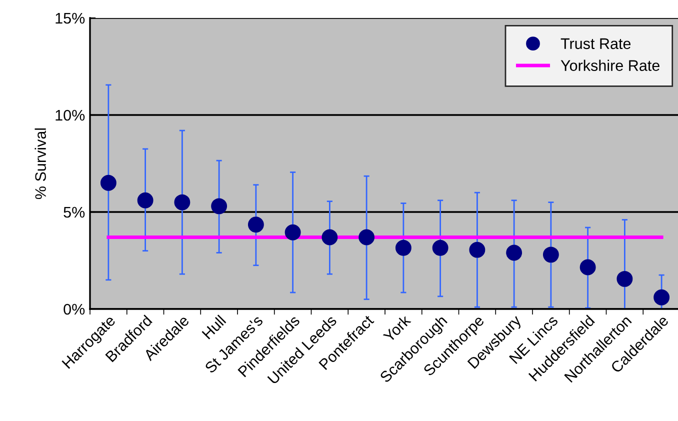 The width and height of the screenshot is (678, 421). Describe the element at coordinates (70, 18) in the screenshot. I see `y-tick-label: 15%` at that location.